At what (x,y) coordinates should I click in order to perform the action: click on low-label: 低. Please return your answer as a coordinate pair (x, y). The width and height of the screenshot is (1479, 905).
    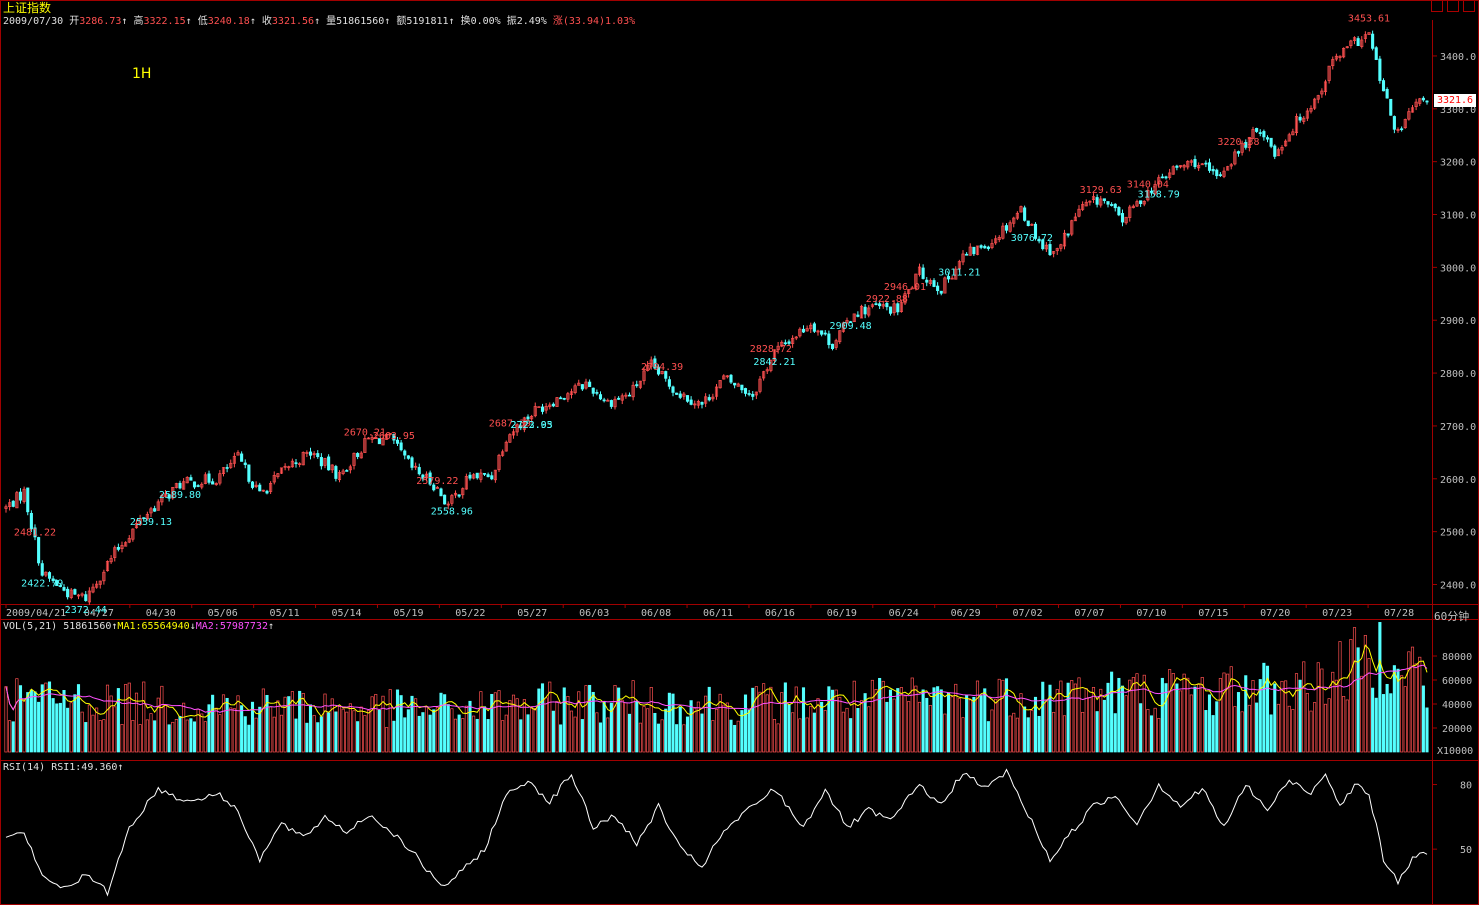
    Looking at the image, I should click on (202, 21).